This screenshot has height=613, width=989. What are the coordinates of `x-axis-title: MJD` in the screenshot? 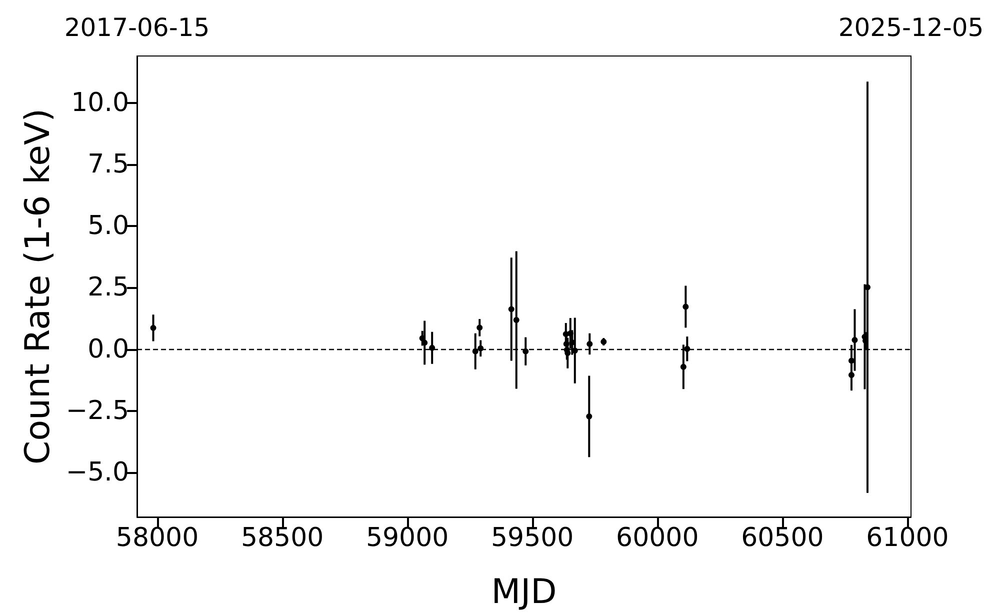 It's located at (524, 592).